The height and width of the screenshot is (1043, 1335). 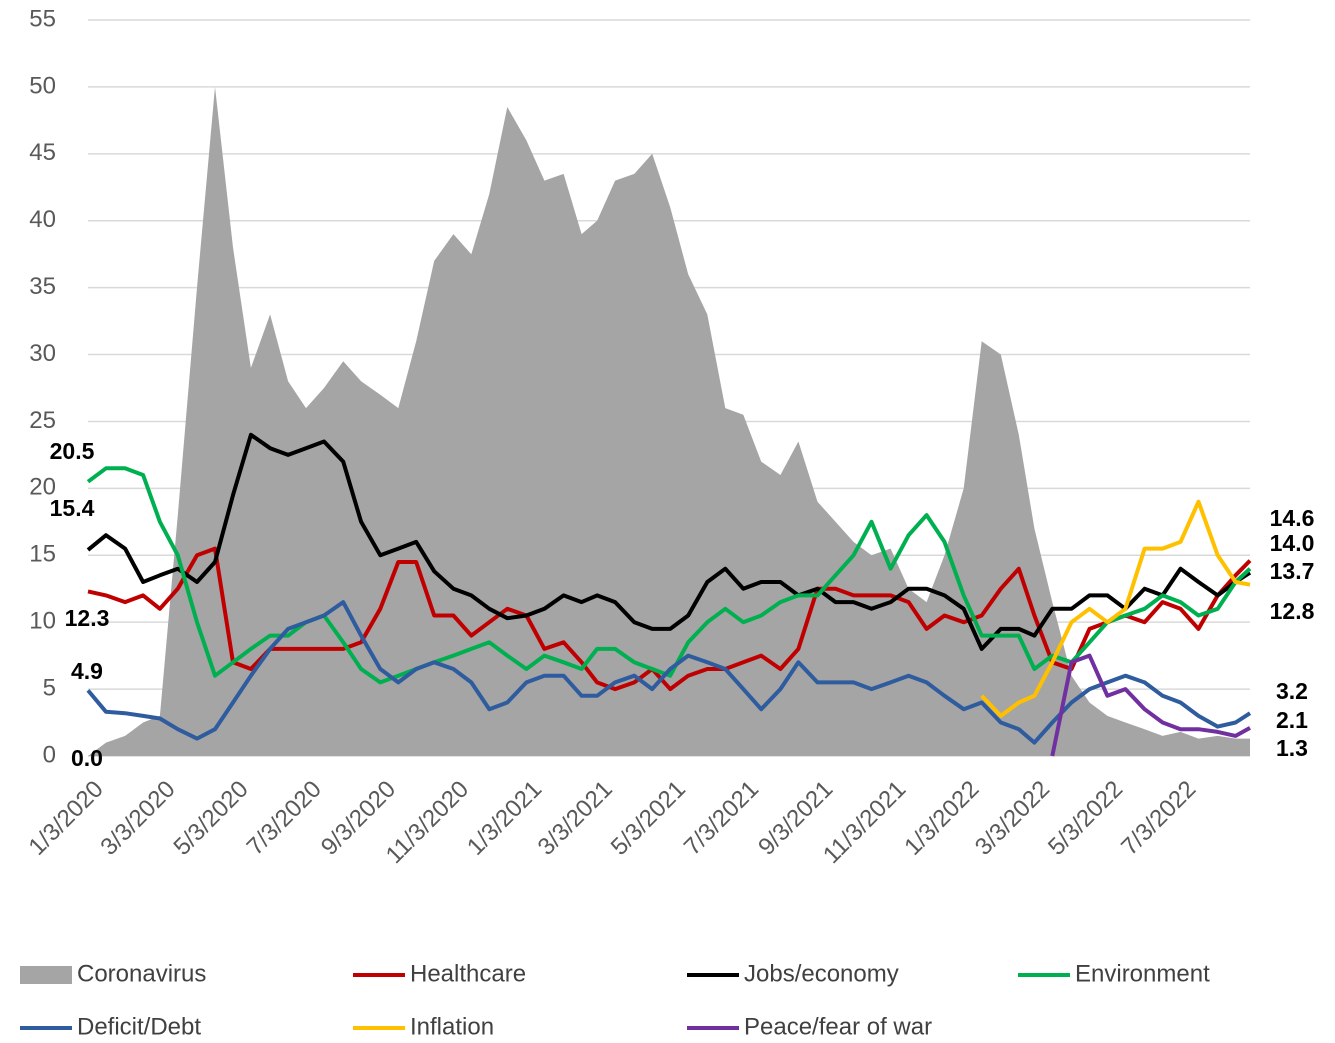 What do you see at coordinates (1085, 818) in the screenshot?
I see `x-tick-label: 5/3/2022` at bounding box center [1085, 818].